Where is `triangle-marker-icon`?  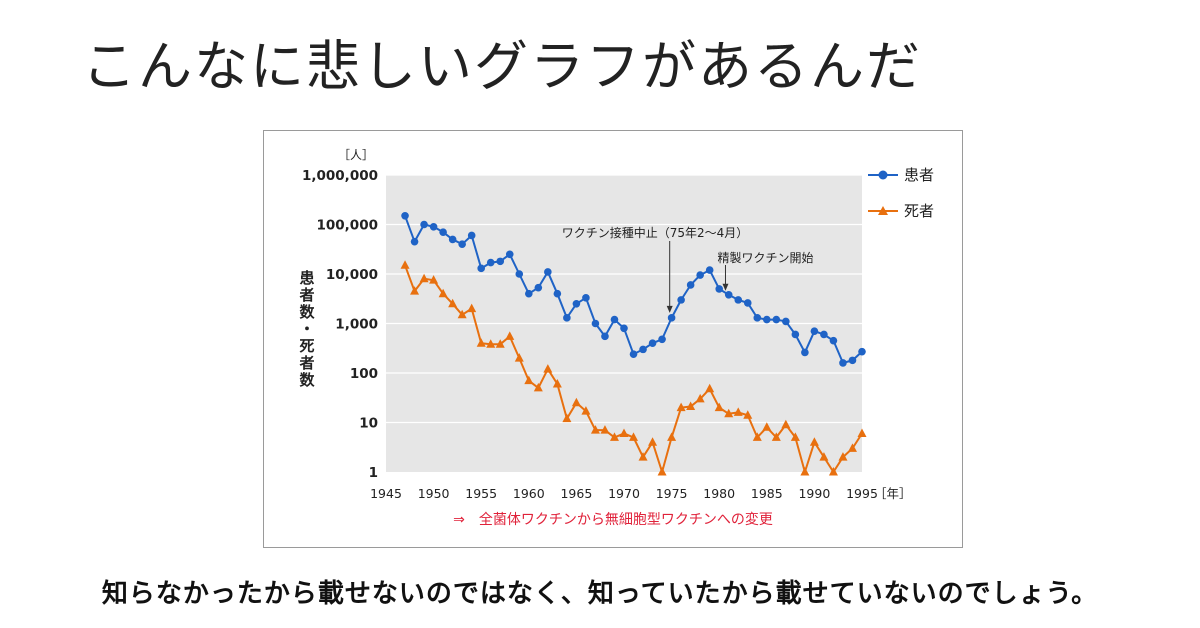
triangle-marker-icon is located at coordinates (883, 210).